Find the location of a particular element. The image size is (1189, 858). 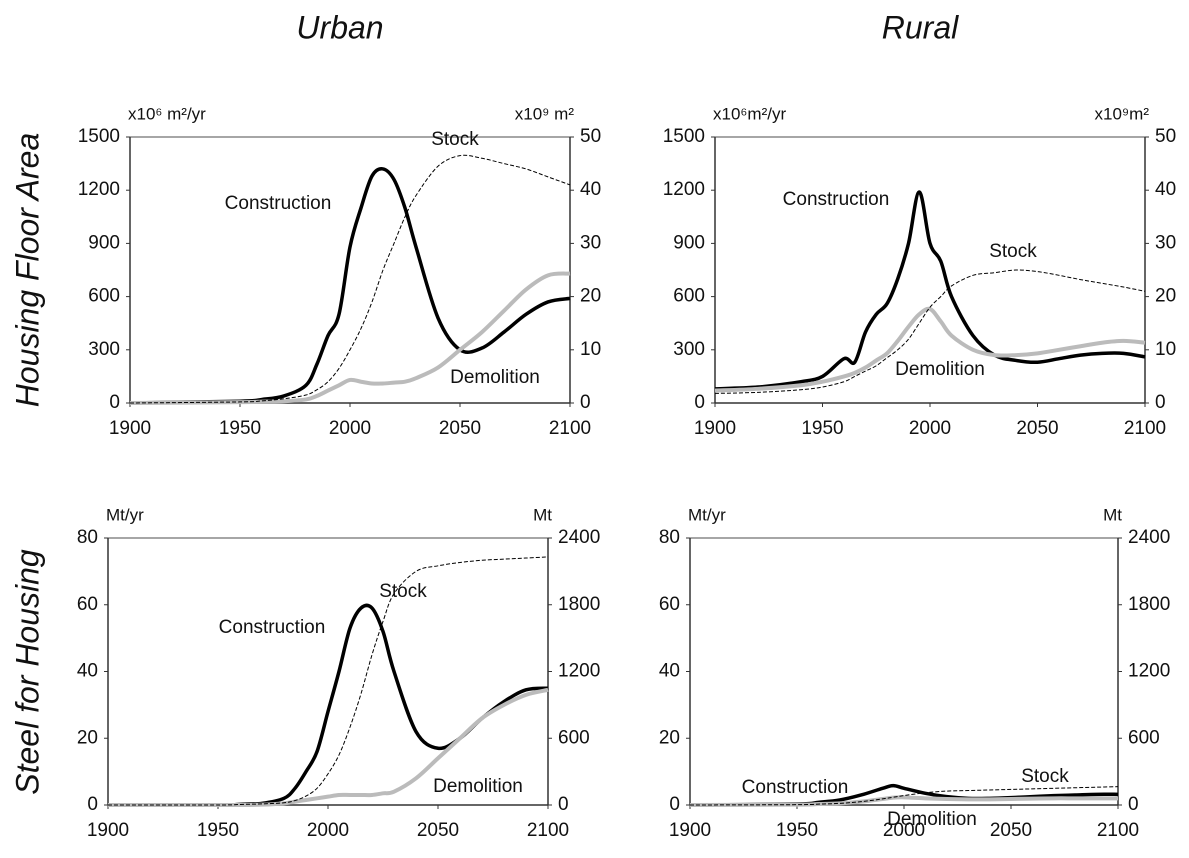

y2-unit-label: x10⁹m² is located at coordinates (1121, 113).